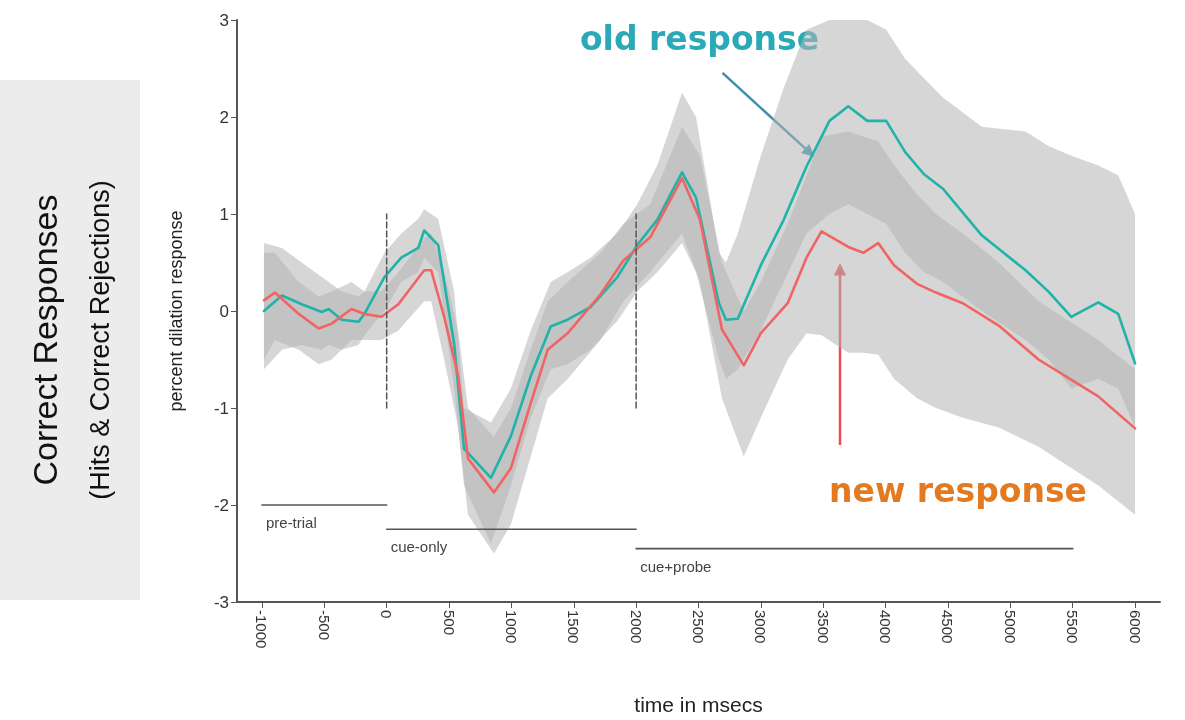 The height and width of the screenshot is (720, 1185). Describe the element at coordinates (224, 20) in the screenshot. I see `y-tick-label: 3` at that location.